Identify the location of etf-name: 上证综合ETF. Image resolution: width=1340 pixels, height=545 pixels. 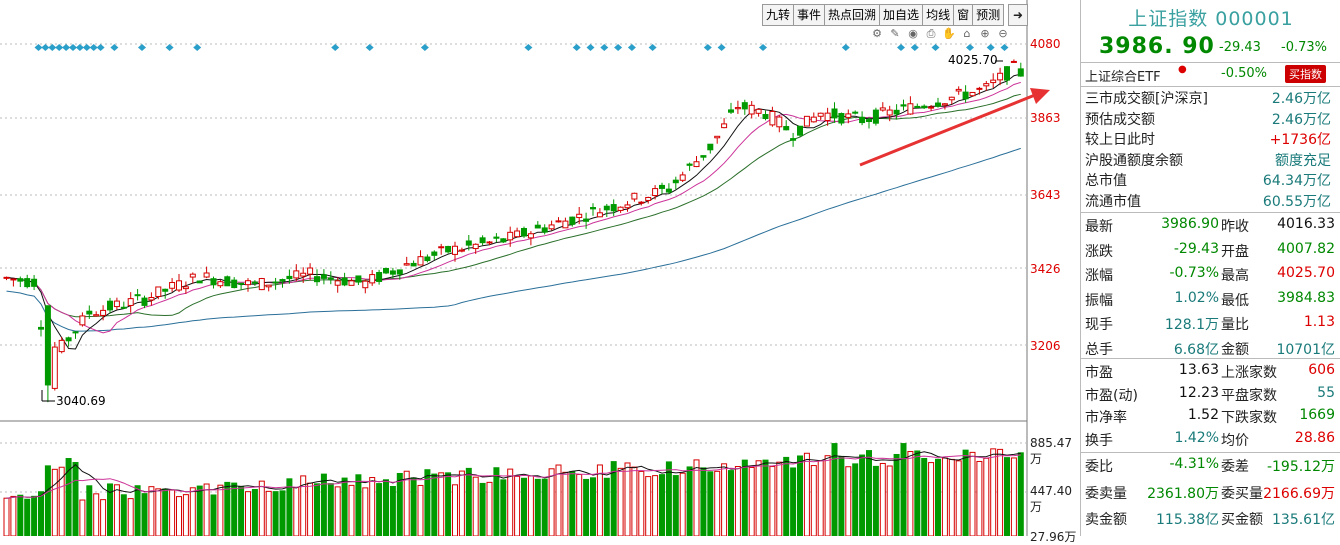
(1123, 77).